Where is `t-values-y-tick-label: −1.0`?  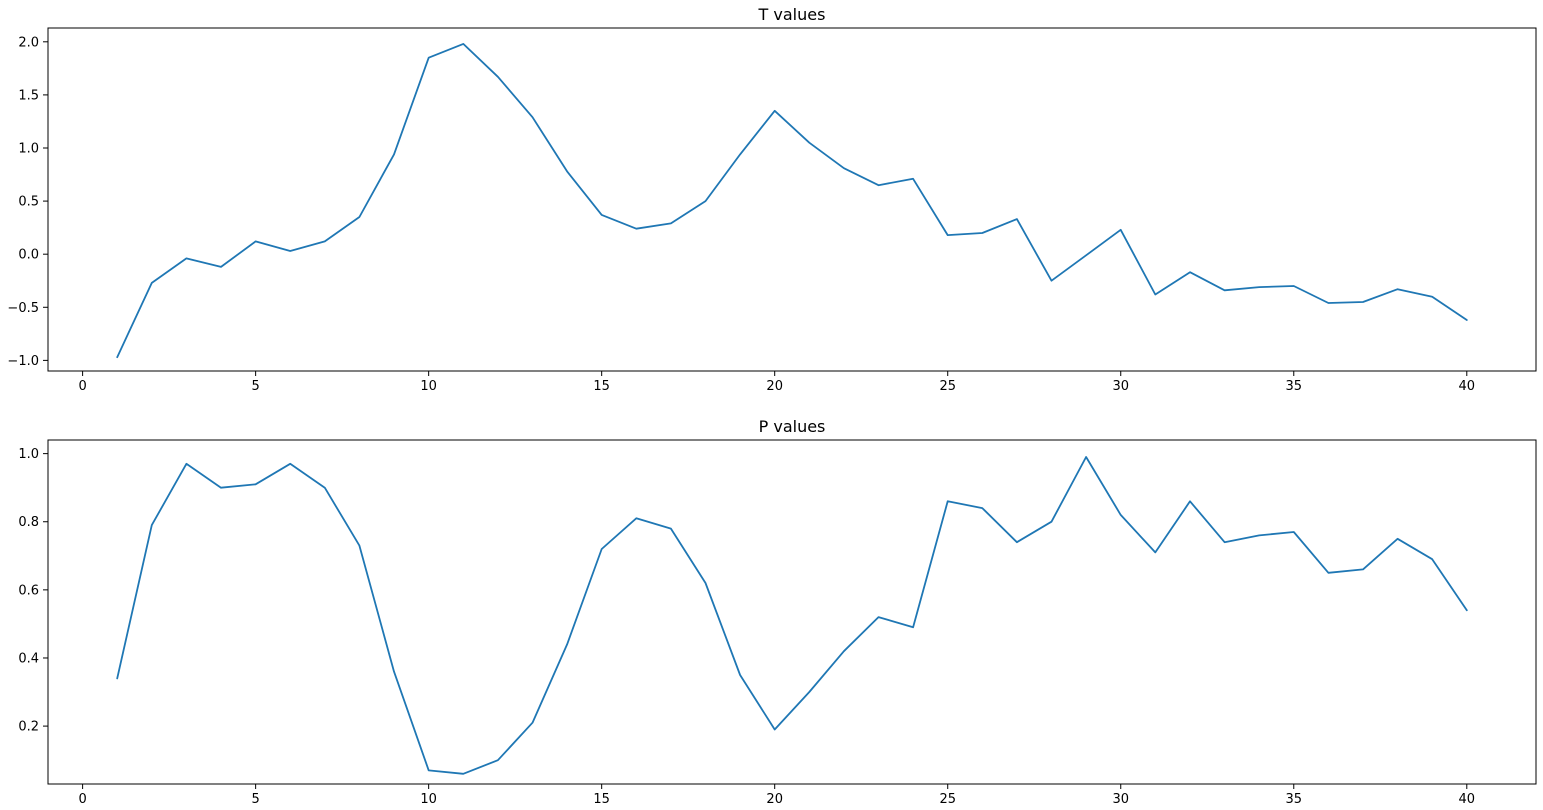
t-values-y-tick-label: −1.0 is located at coordinates (23, 361).